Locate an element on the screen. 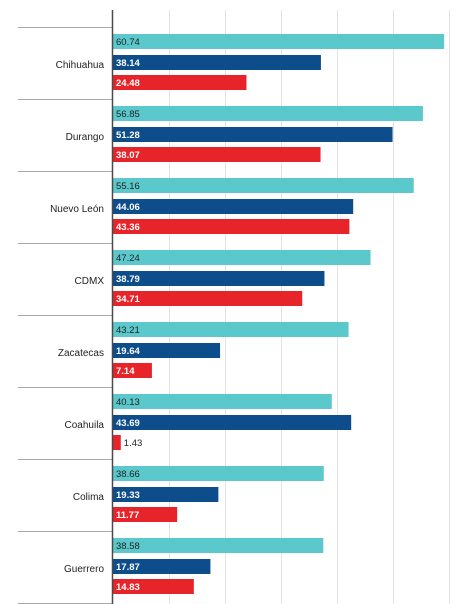 This screenshot has height=604, width=469. bar-value-label: 38.58 is located at coordinates (128, 546).